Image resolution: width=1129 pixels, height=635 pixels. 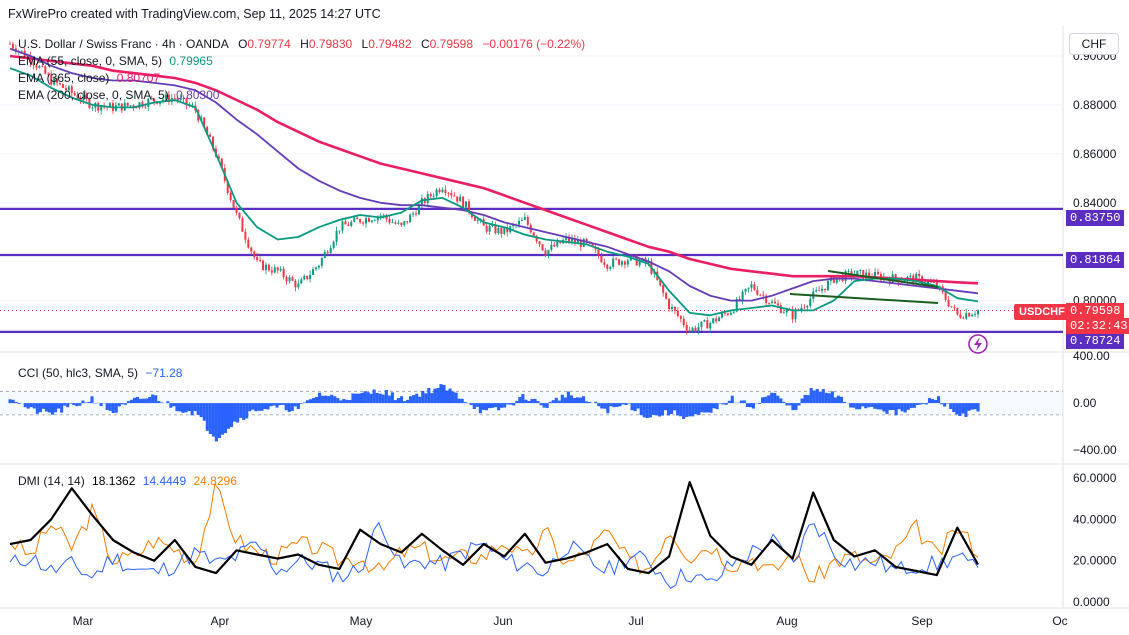 I want to click on cci-legend: CCI (50, hlc3, SMA, 5) −71.28, so click(x=100, y=373).